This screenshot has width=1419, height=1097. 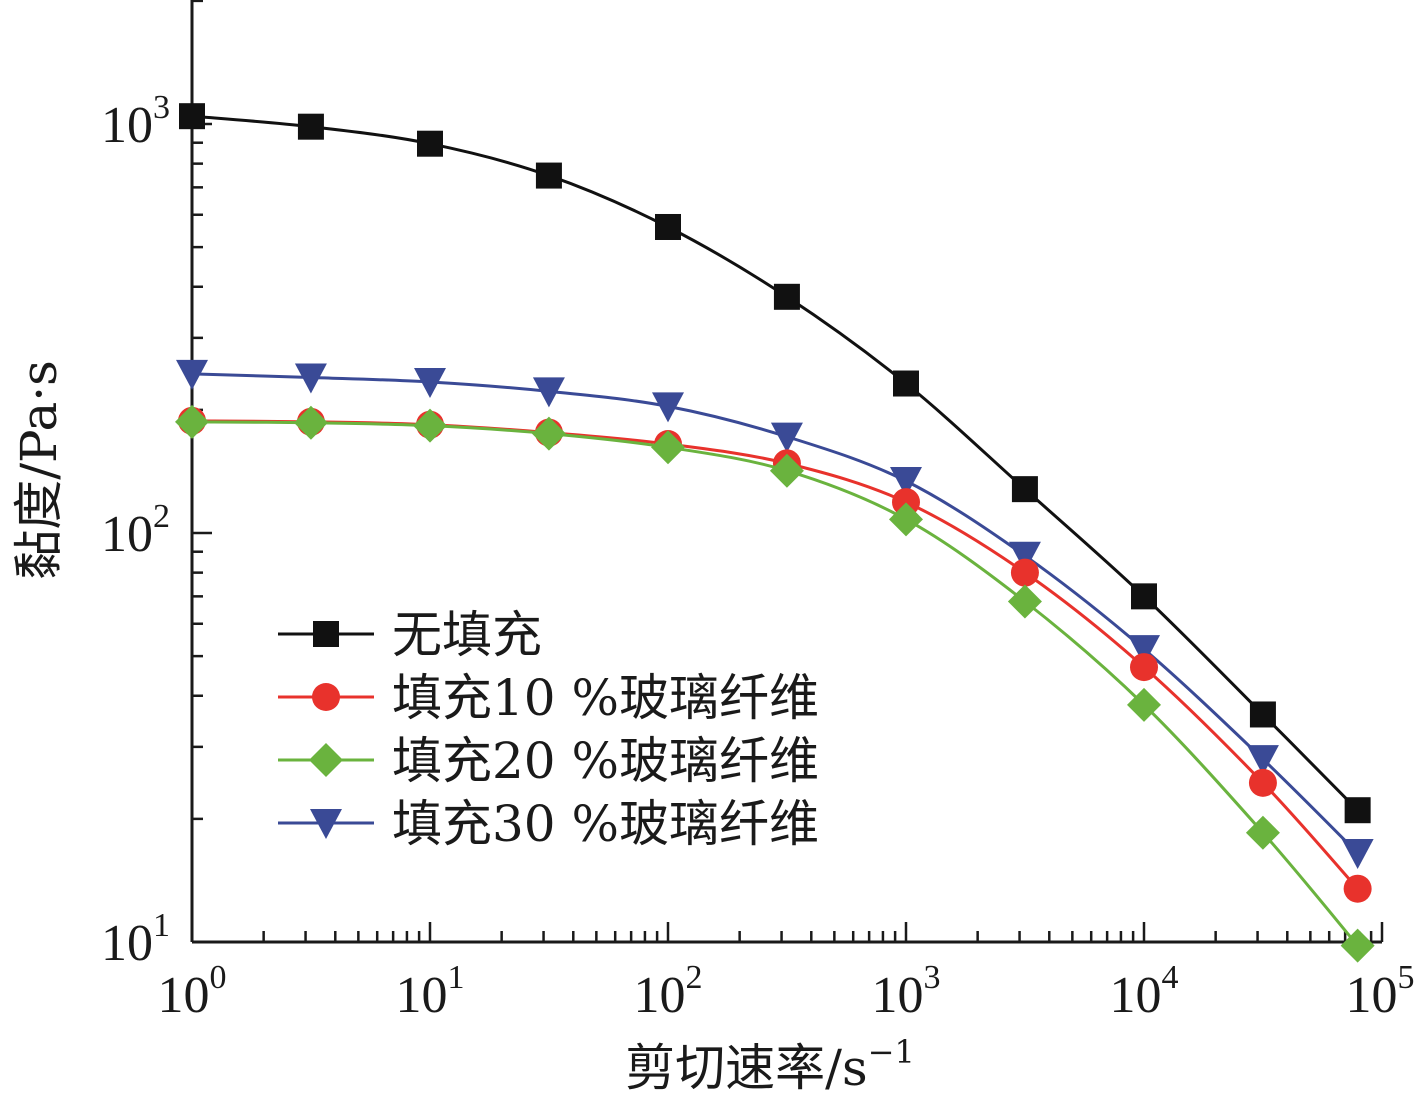 What do you see at coordinates (1406, 977) in the screenshot?
I see `x-tick-label-exp: 5` at bounding box center [1406, 977].